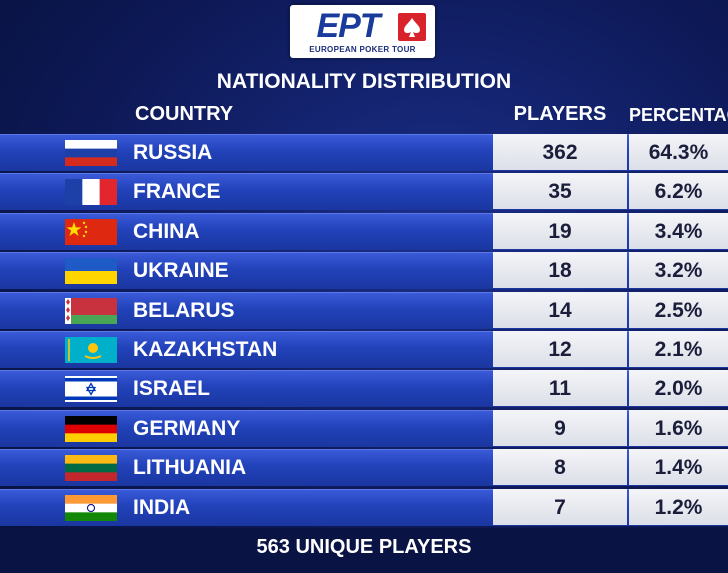 The height and width of the screenshot is (573, 728). What do you see at coordinates (560, 349) in the screenshot?
I see `players-cell: 12` at bounding box center [560, 349].